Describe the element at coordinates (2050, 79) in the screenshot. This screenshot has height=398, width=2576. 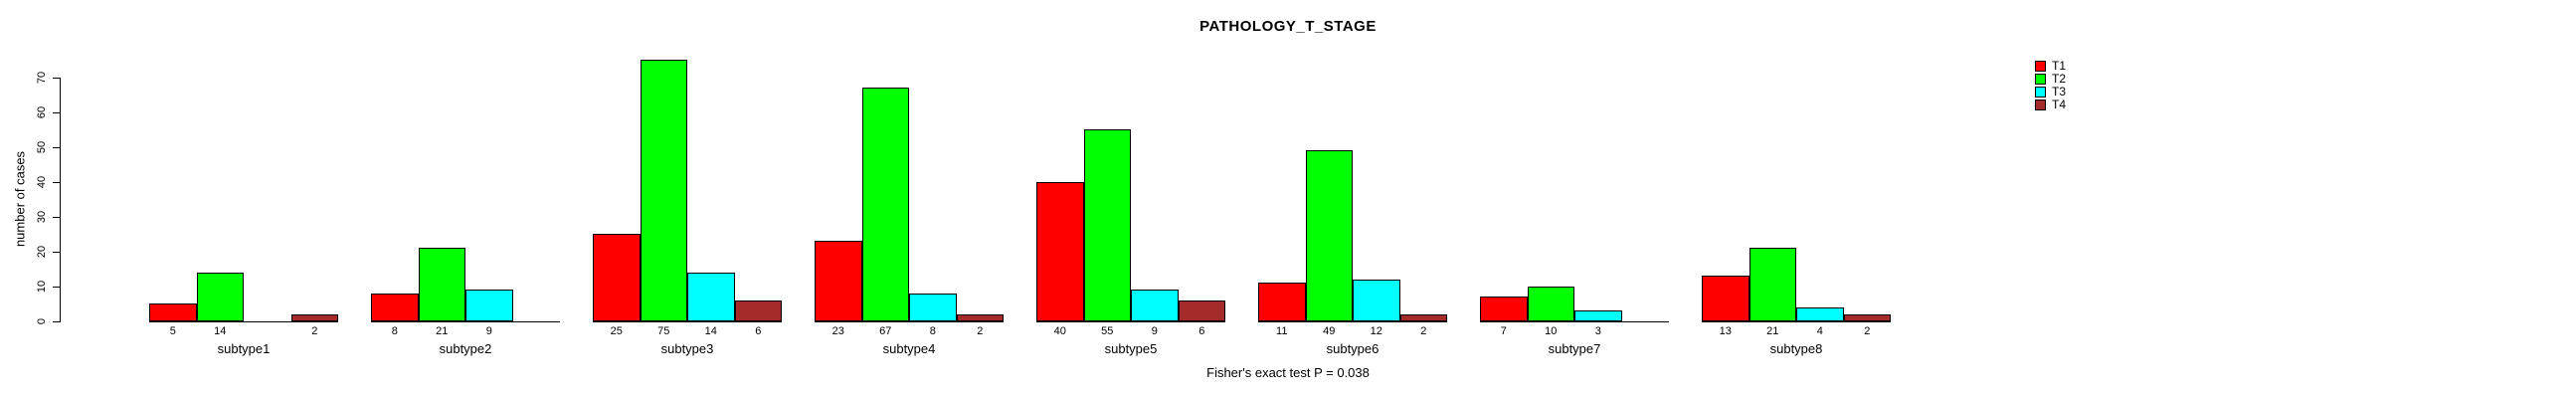
I see `legend-item: T2` at that location.